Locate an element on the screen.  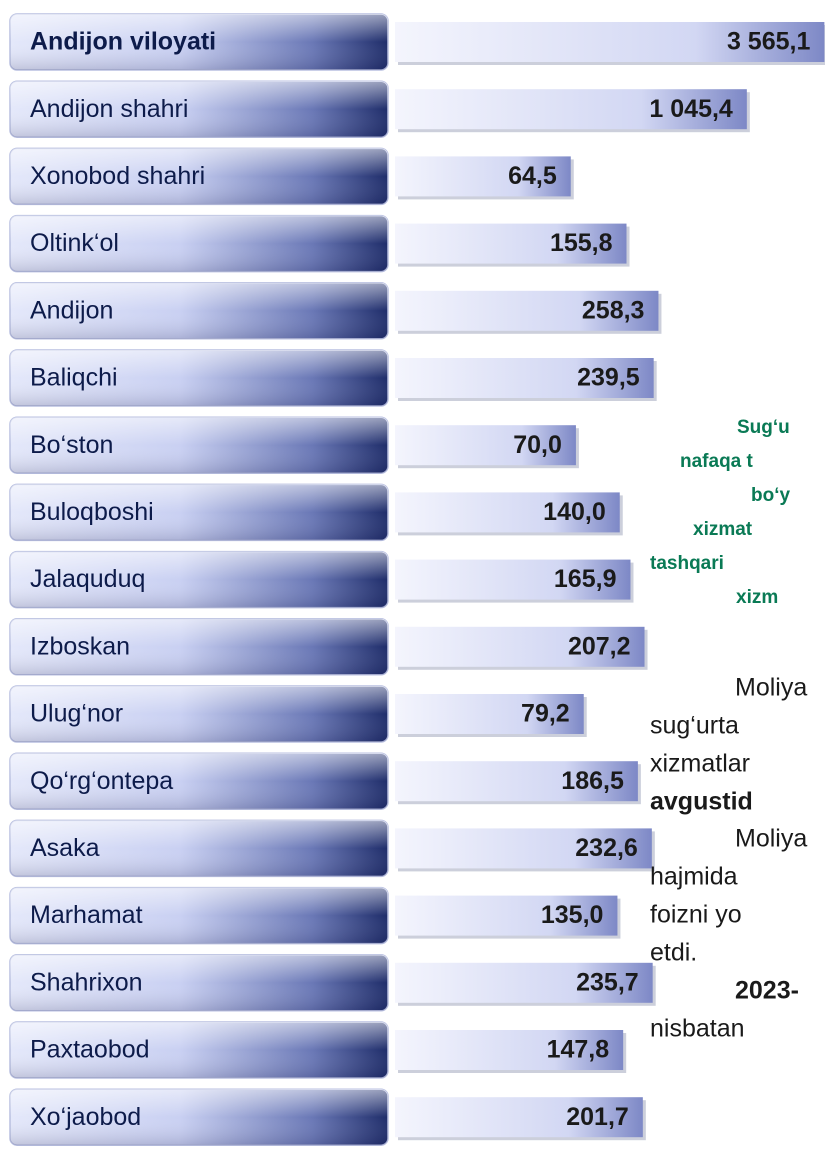
value-label: 201,7 is located at coordinates (597, 1117).